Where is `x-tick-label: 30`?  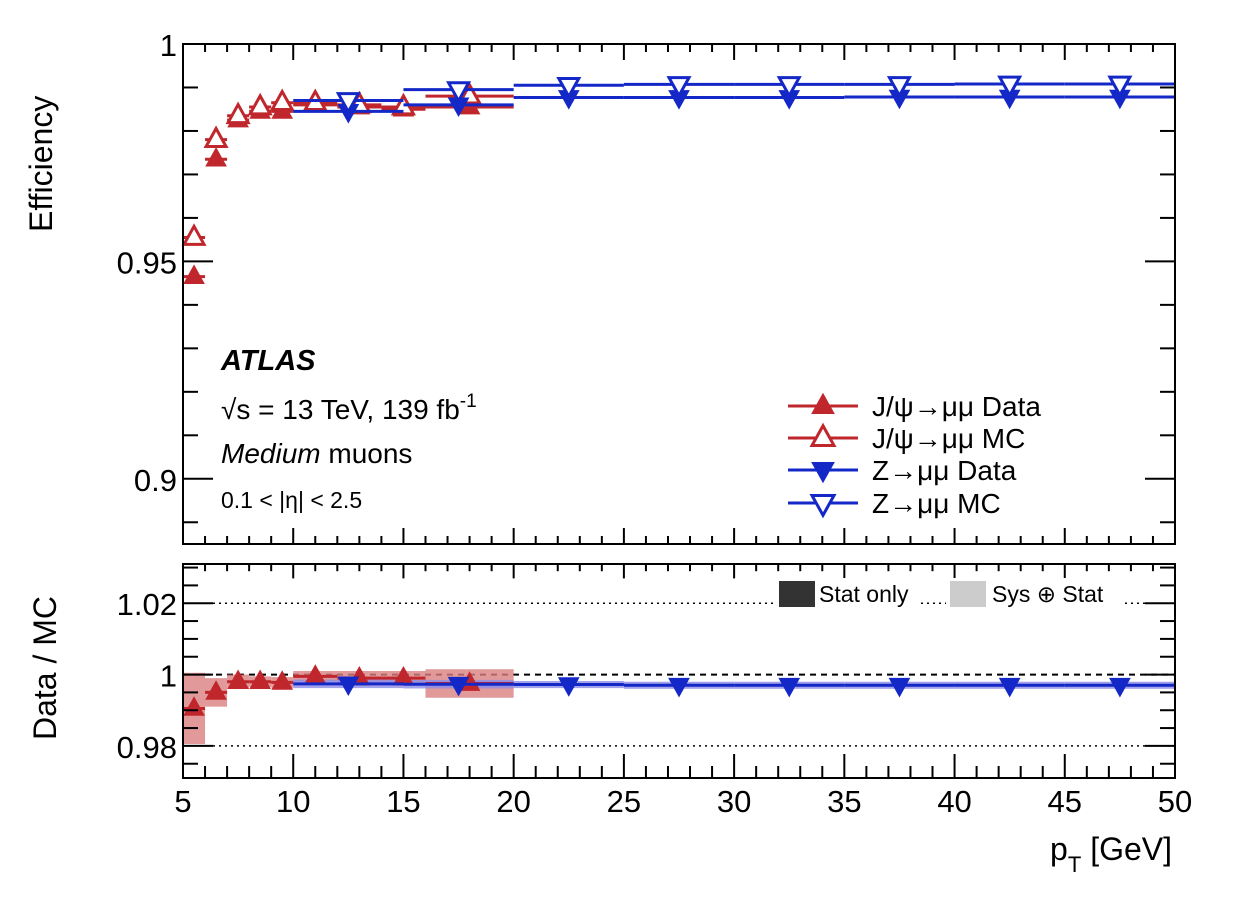 x-tick-label: 30 is located at coordinates (734, 801).